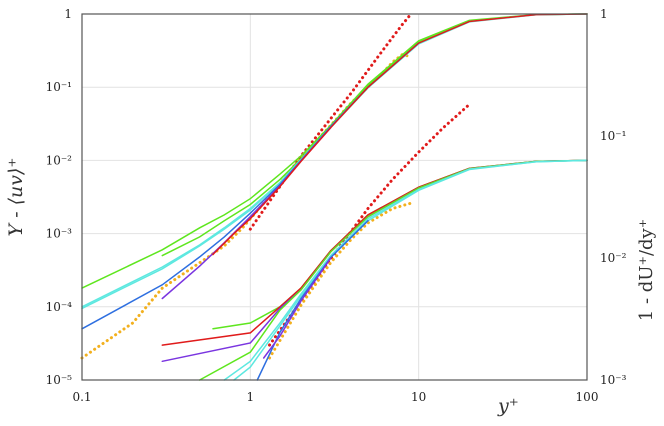 This screenshot has width=664, height=426. Describe the element at coordinates (251, 397) in the screenshot. I see `x-tick-label-1: 1` at that location.